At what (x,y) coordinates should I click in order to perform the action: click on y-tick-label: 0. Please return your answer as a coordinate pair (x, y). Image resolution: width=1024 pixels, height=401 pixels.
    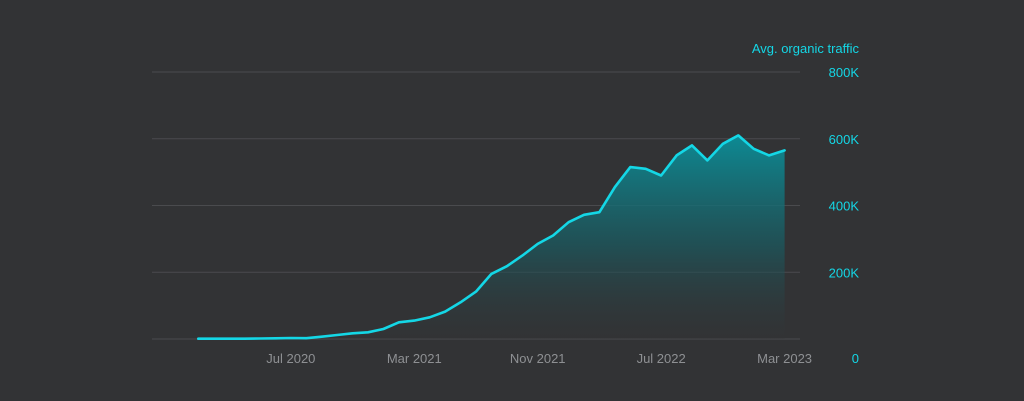
    Looking at the image, I should click on (855, 358).